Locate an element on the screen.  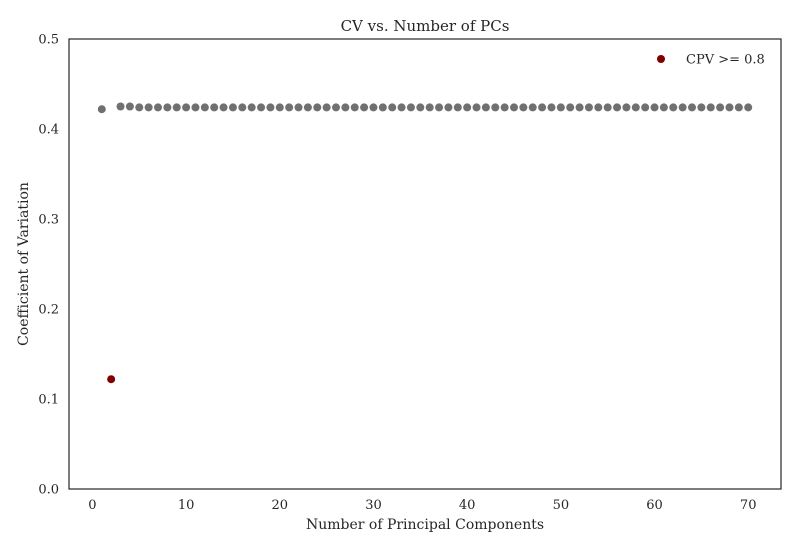
y-tick-label: 0.1 is located at coordinates (48, 400).